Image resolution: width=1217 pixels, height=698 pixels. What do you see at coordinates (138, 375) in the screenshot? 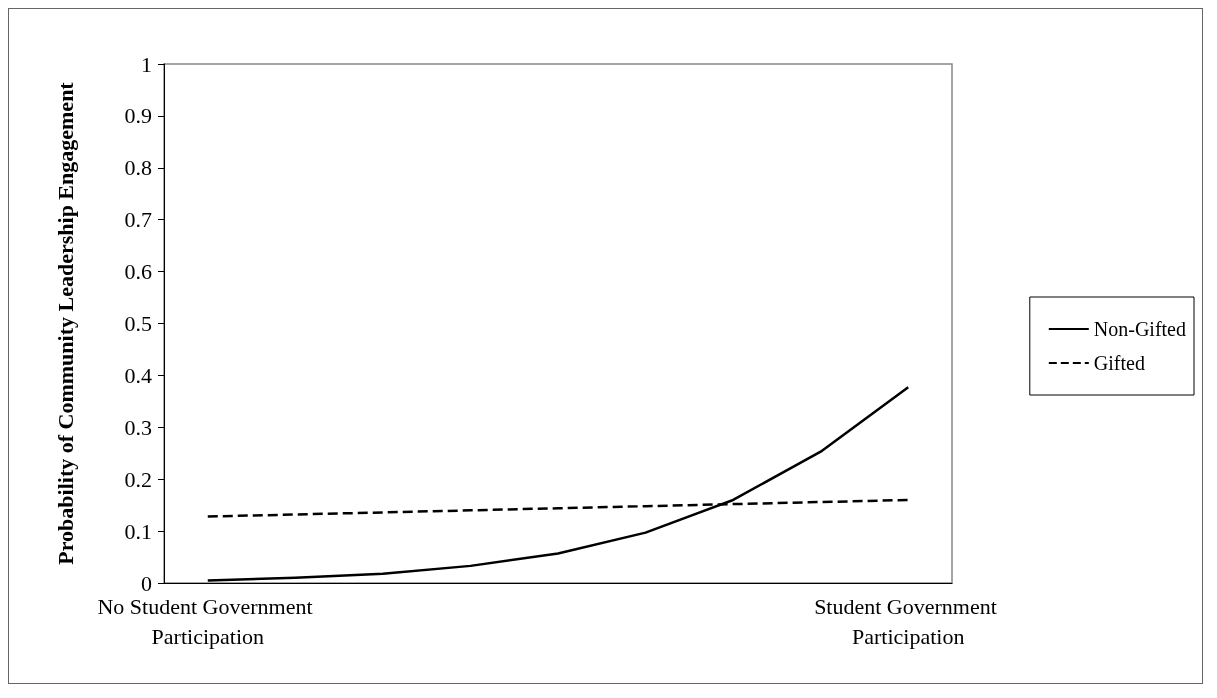
I see `y-tick-label: 0.4` at bounding box center [138, 375].